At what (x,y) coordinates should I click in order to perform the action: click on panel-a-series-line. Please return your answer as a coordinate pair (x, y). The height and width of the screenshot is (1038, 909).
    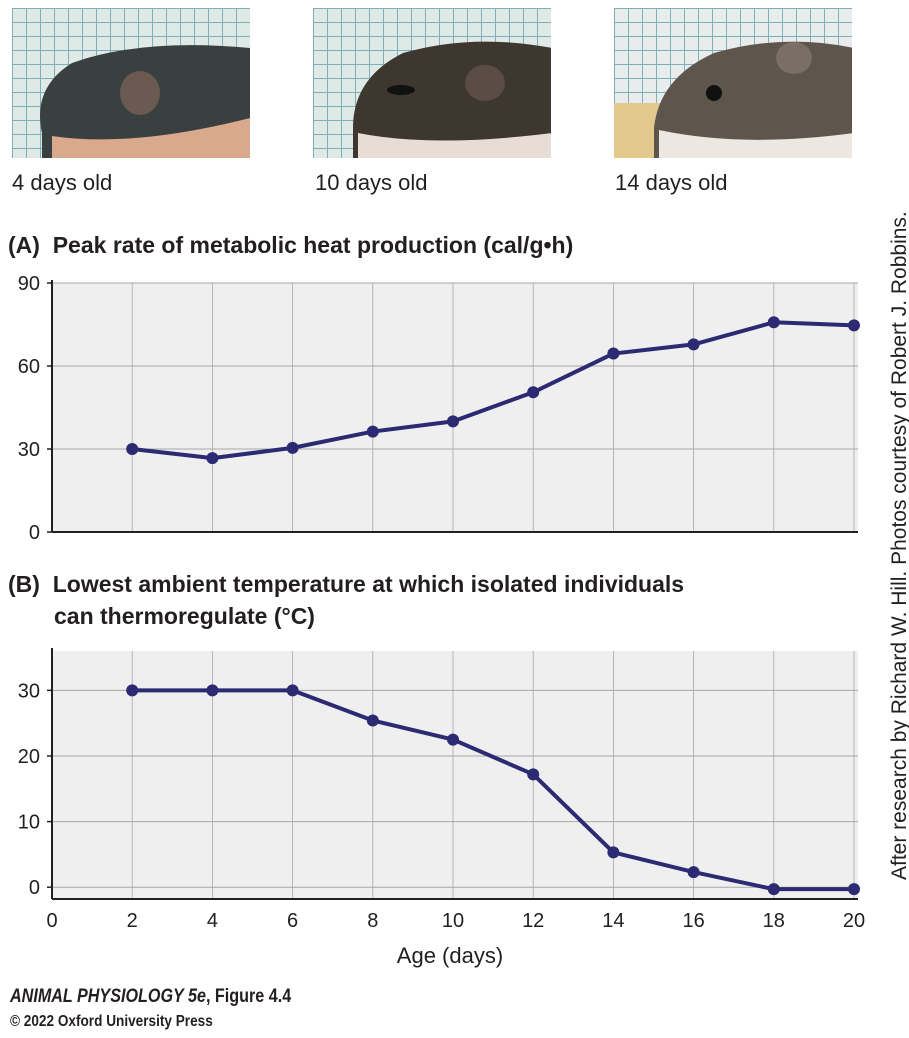
    Looking at the image, I should click on (493, 390).